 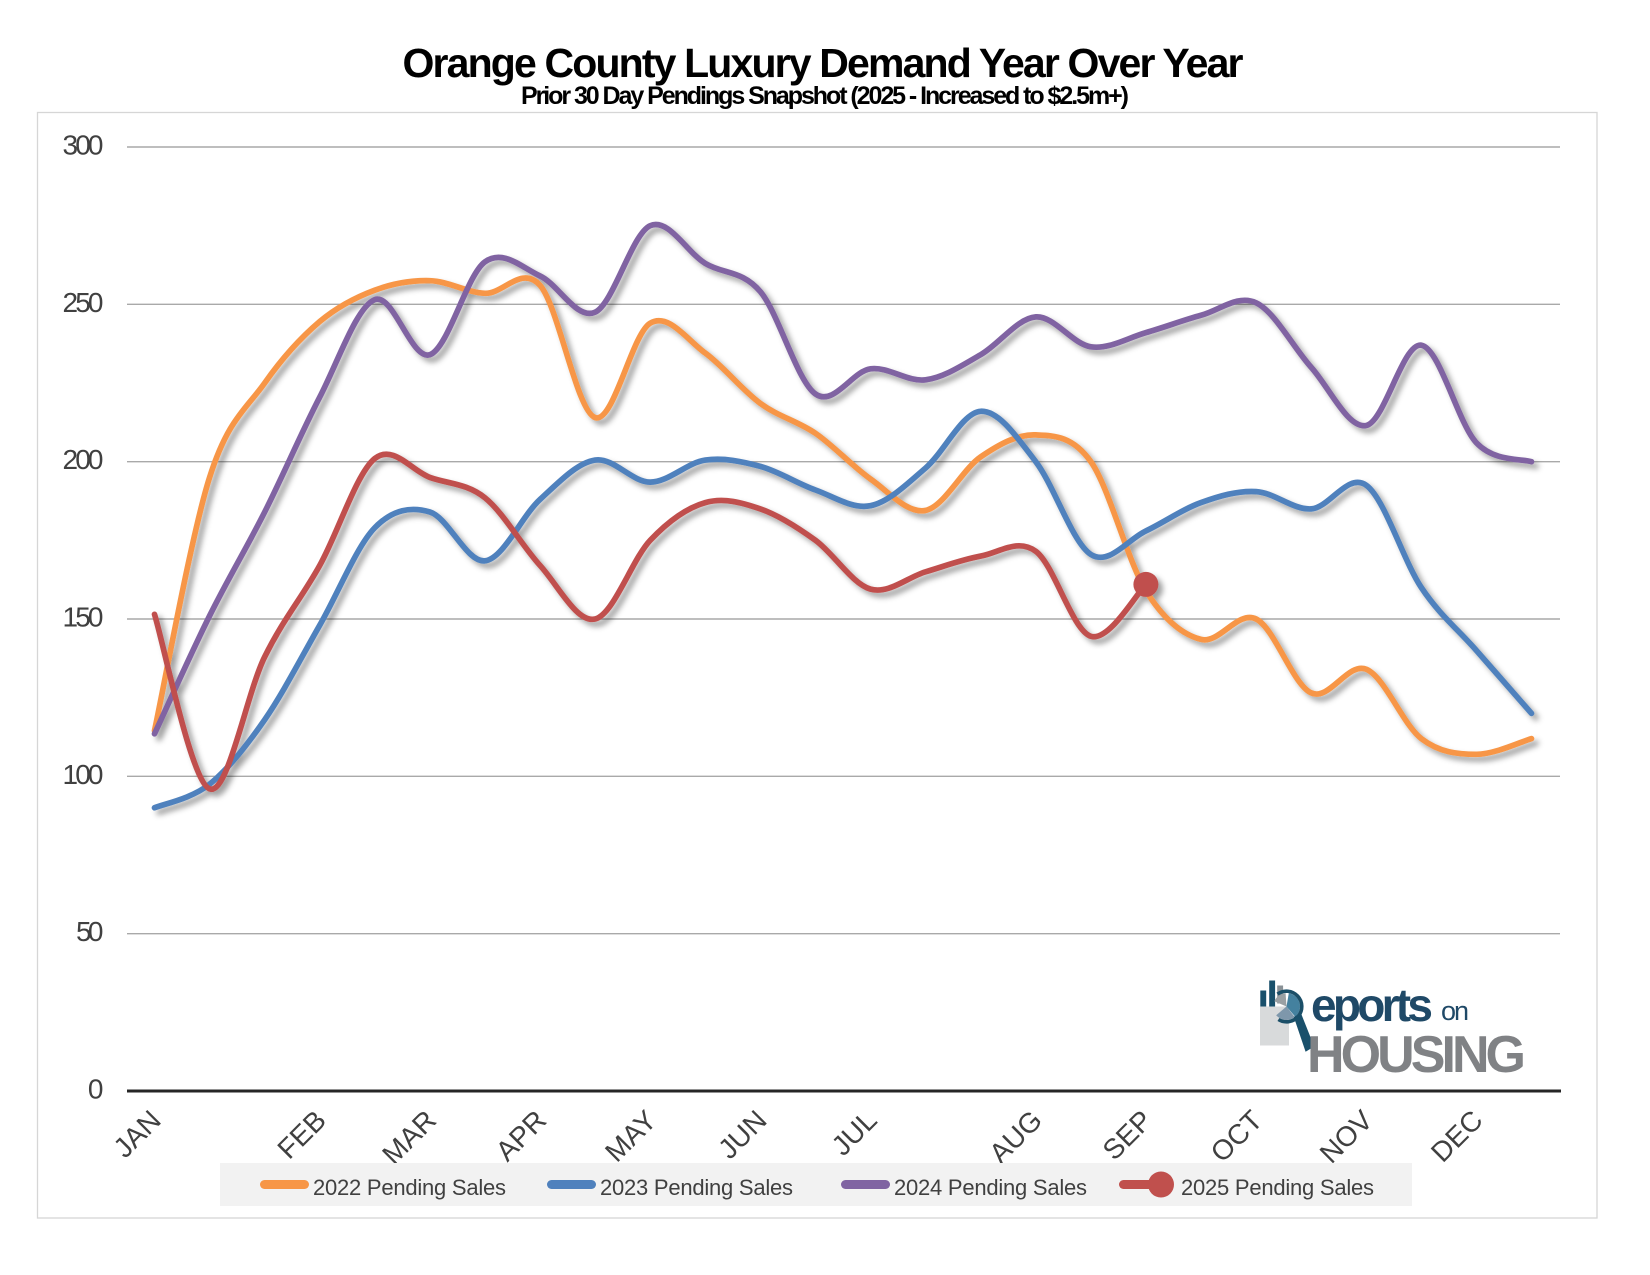 I want to click on svg-text: 0, so click(x=96, y=1089).